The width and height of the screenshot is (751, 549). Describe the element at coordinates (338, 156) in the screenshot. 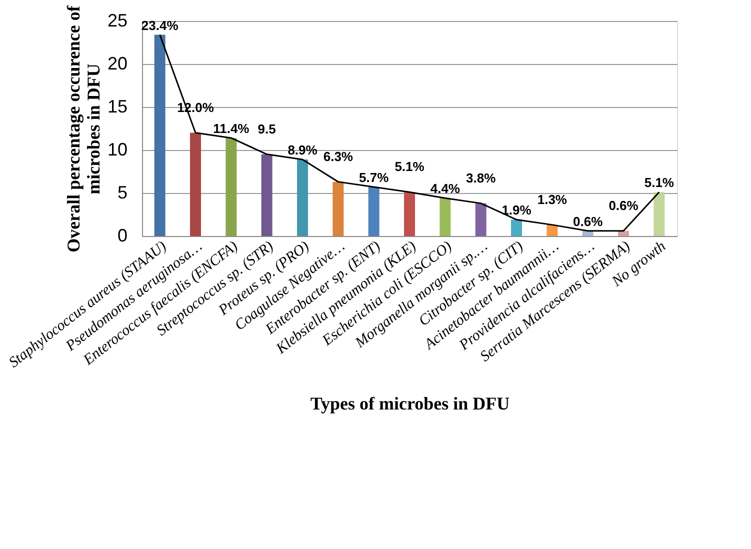

I see `data-label: 6.3%` at that location.